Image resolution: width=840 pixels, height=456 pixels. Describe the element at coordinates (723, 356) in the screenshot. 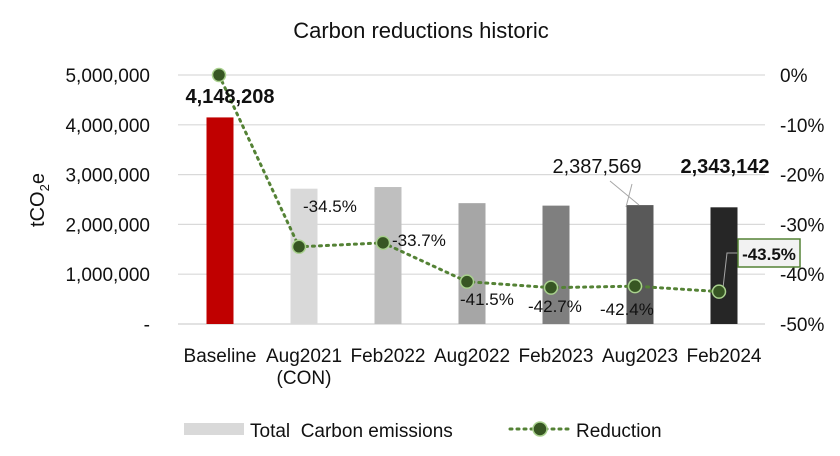

I see `x-tick-label: Feb2024` at that location.